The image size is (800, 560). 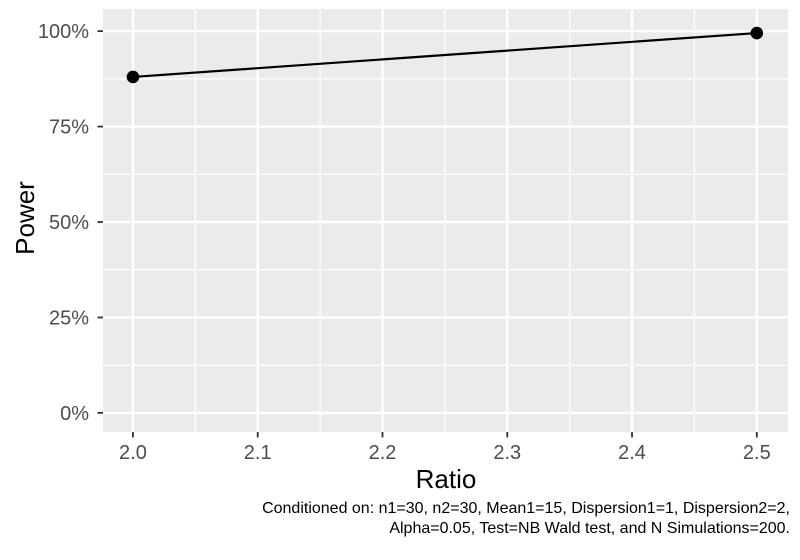 I want to click on y-tick-label: 25%, so click(x=69, y=318).